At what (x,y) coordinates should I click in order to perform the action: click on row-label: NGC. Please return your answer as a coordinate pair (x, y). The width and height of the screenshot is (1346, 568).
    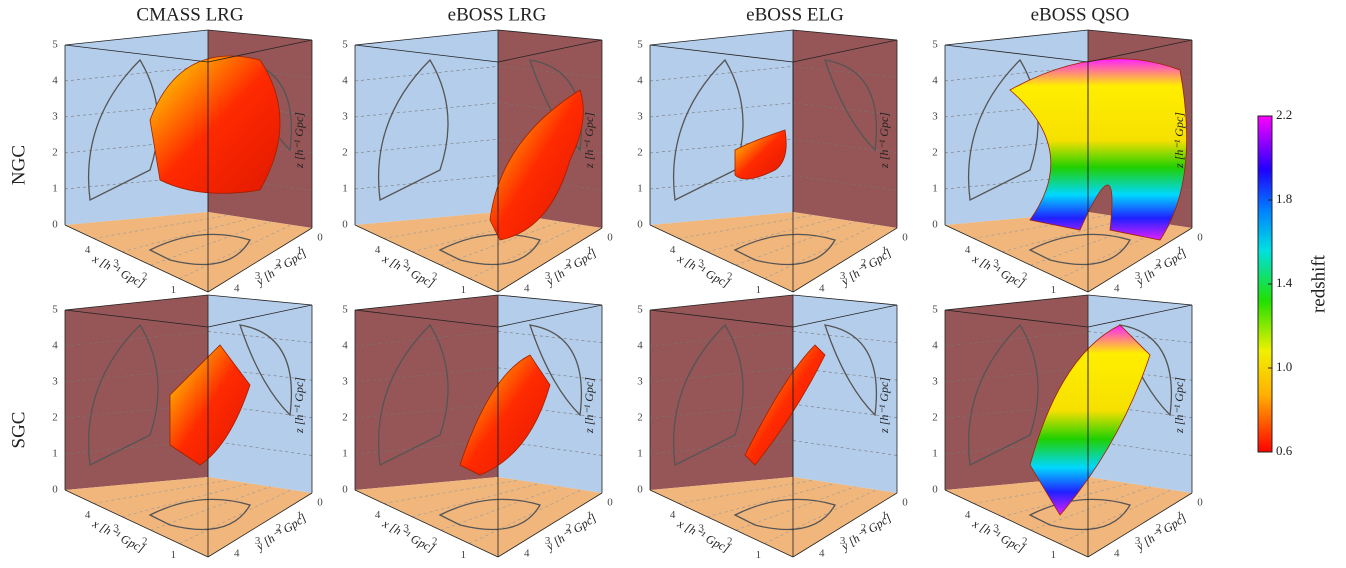
    Looking at the image, I should click on (18, 165).